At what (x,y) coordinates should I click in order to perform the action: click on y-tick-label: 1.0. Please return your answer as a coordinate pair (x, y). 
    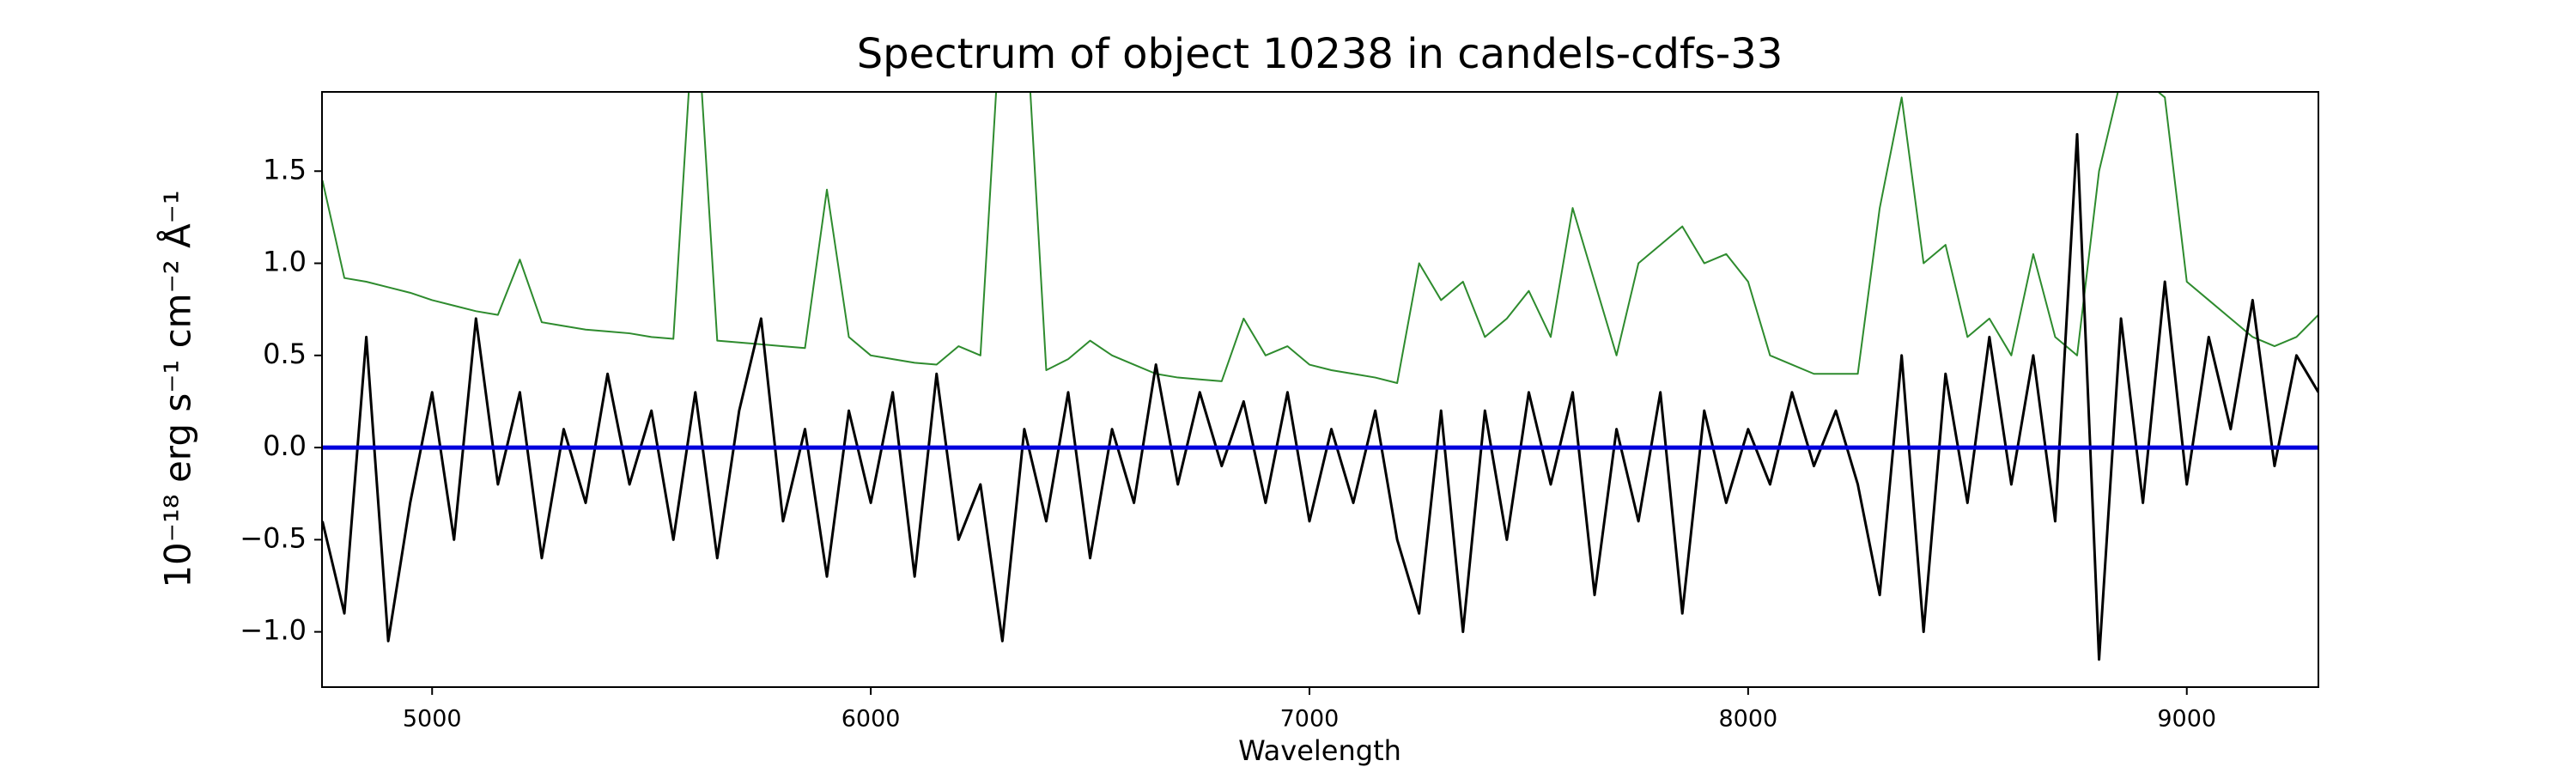
    Looking at the image, I should click on (285, 262).